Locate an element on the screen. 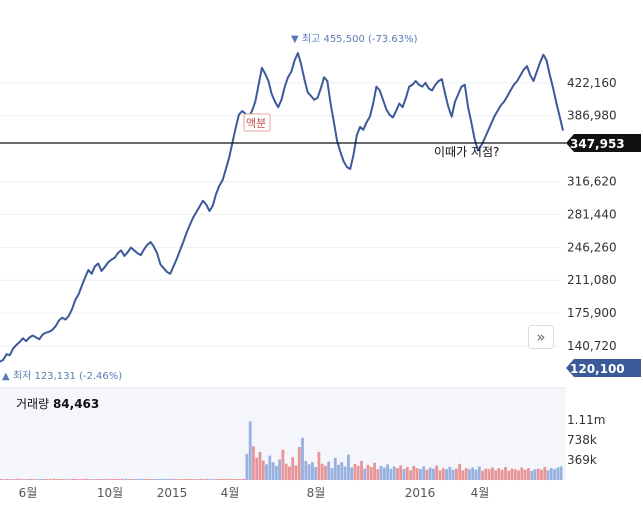  x-axis: 6월 10월 2015 4월 8월 2016 4월 is located at coordinates (254, 493).